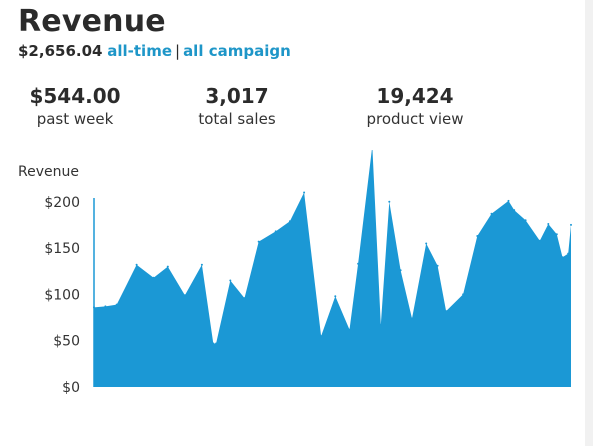 This screenshot has width=593, height=446. What do you see at coordinates (75, 119) in the screenshot?
I see `stat-label: past week` at bounding box center [75, 119].